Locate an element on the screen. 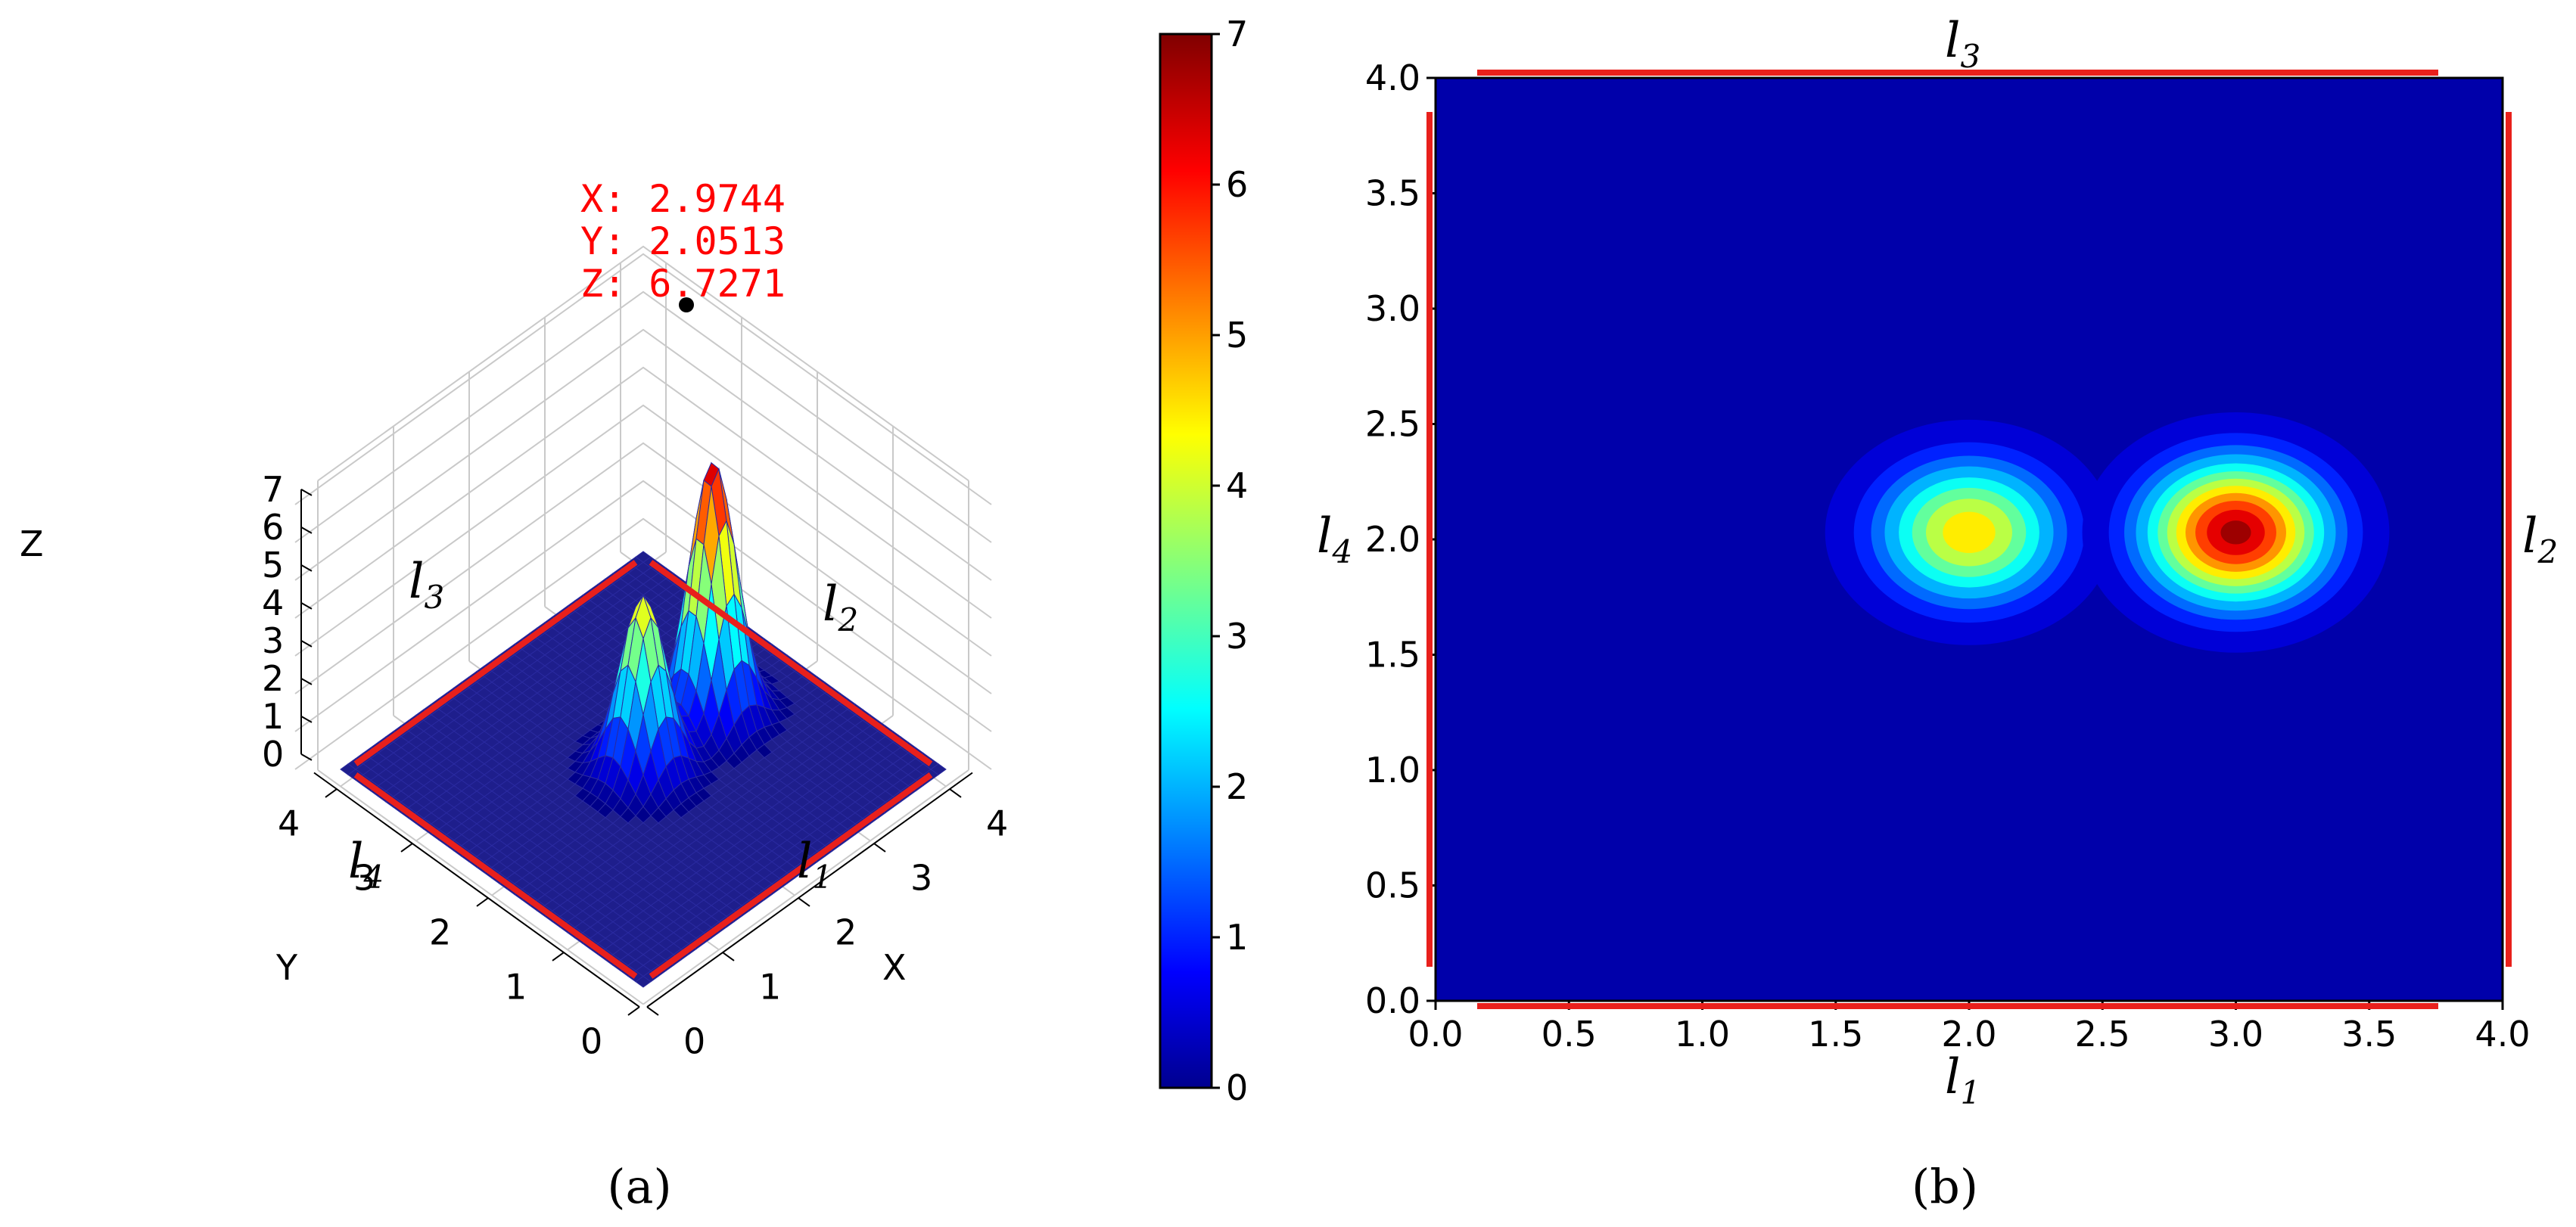  colorbar-tick-label: 7 is located at coordinates (1237, 34).